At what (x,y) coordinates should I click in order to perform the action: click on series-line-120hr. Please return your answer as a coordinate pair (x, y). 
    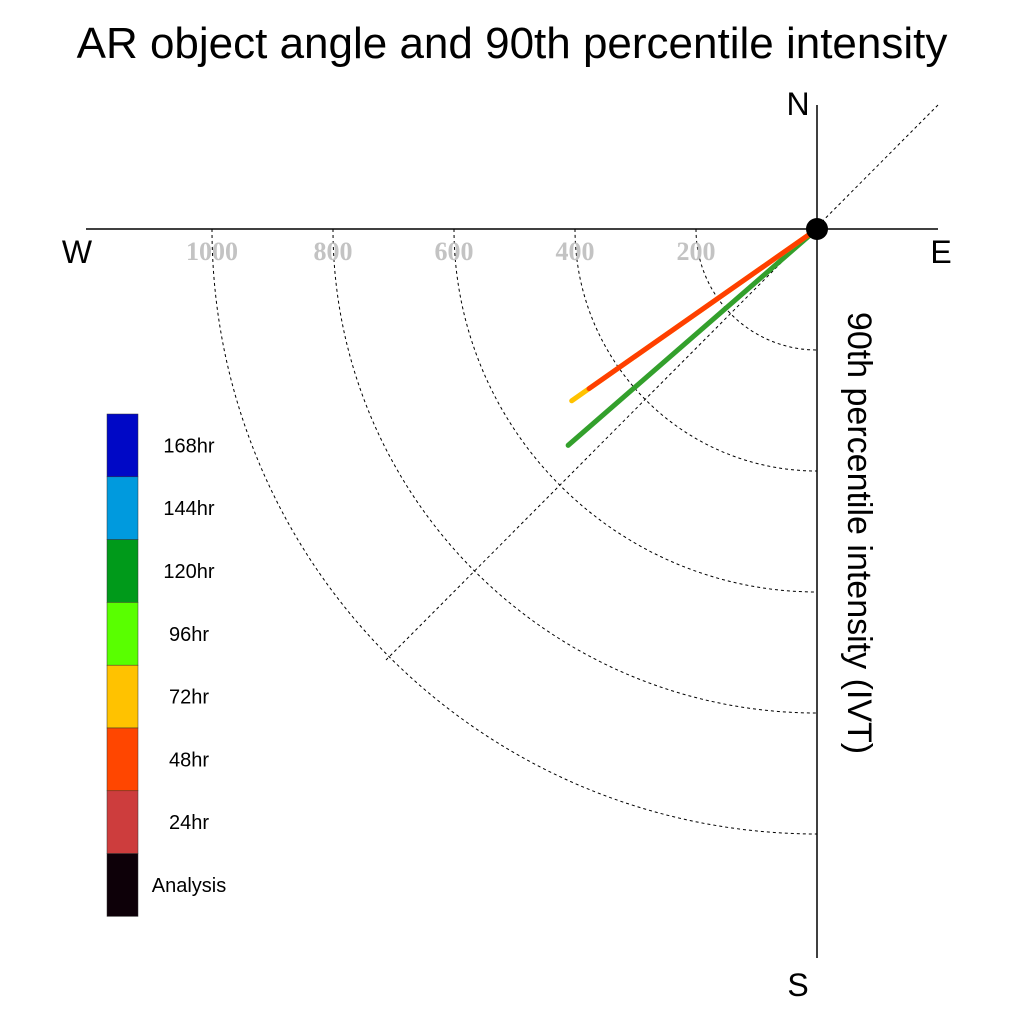
    Looking at the image, I should click on (692, 337).